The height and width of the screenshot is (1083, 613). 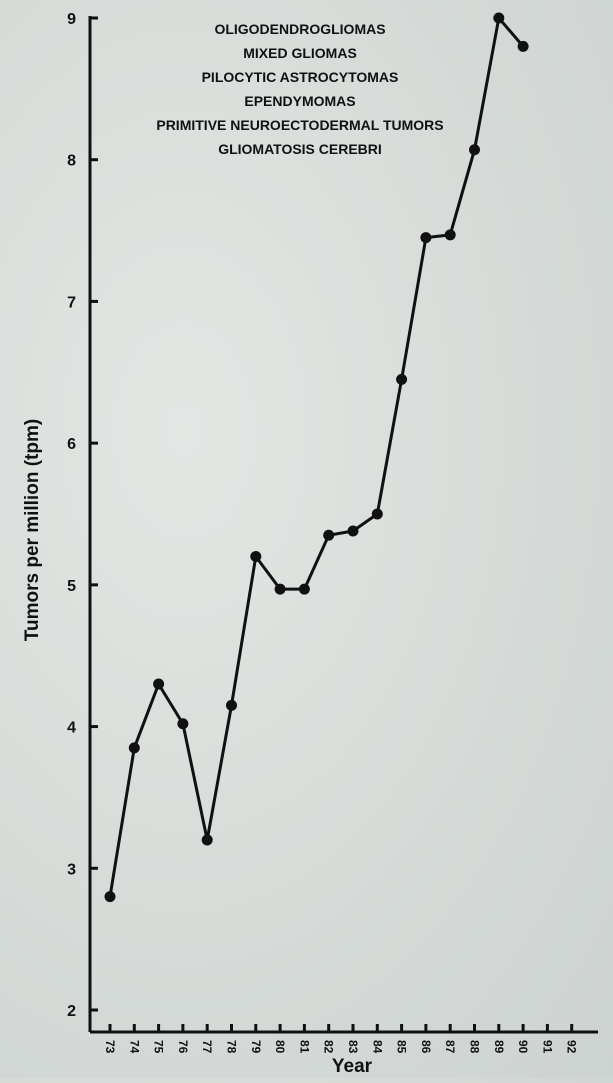 I want to click on y-tick-label: 5, so click(x=71, y=586).